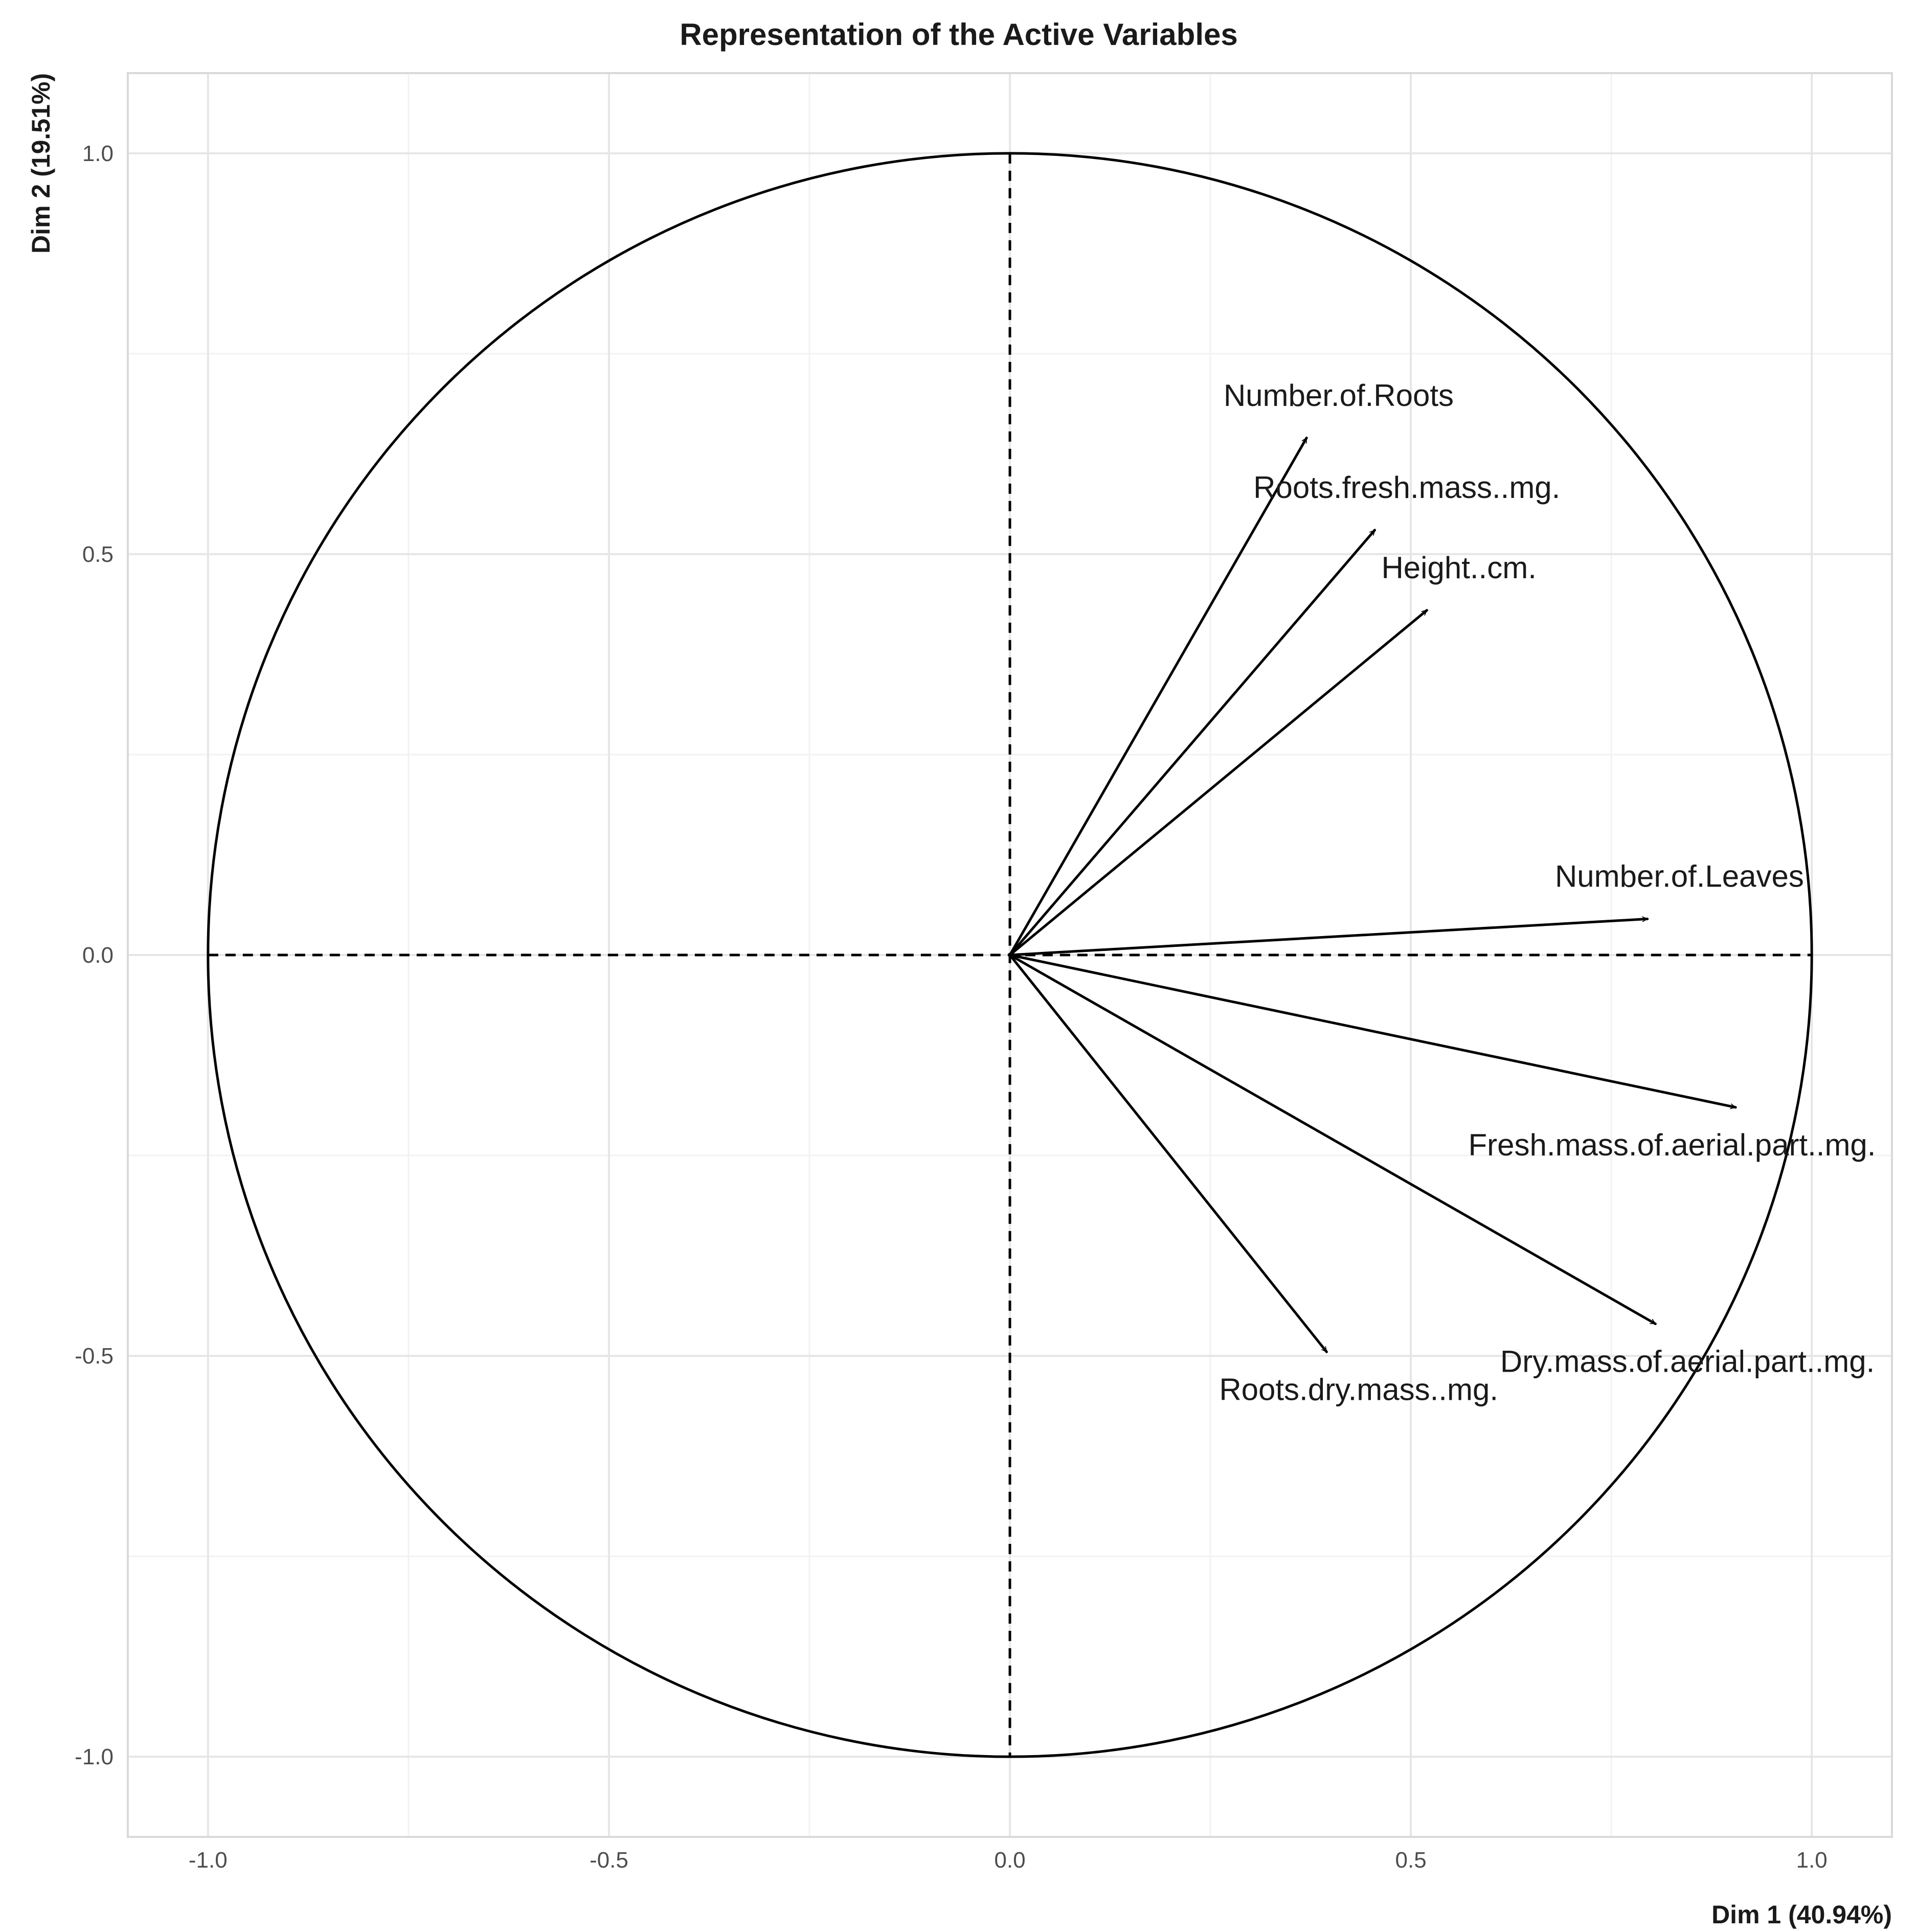 The image size is (1917, 1932). Describe the element at coordinates (1458, 568) in the screenshot. I see `variable-label: Height..cm.` at that location.